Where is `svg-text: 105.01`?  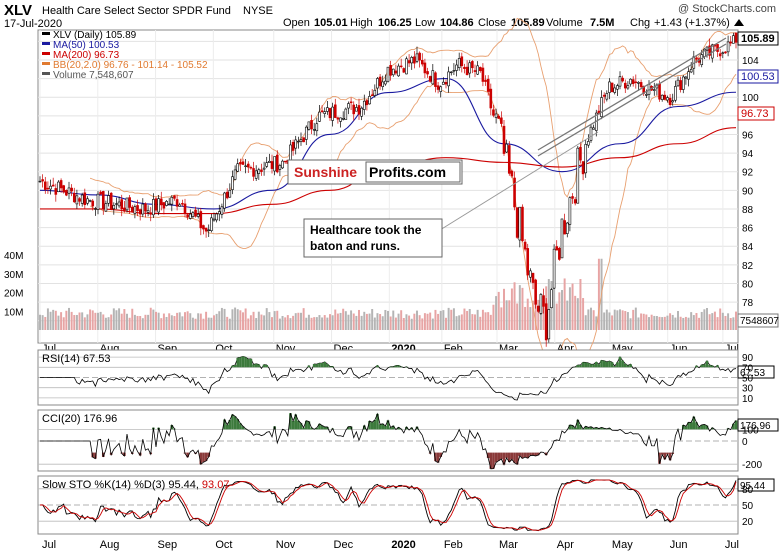
svg-text: 105.01 is located at coordinates (331, 23).